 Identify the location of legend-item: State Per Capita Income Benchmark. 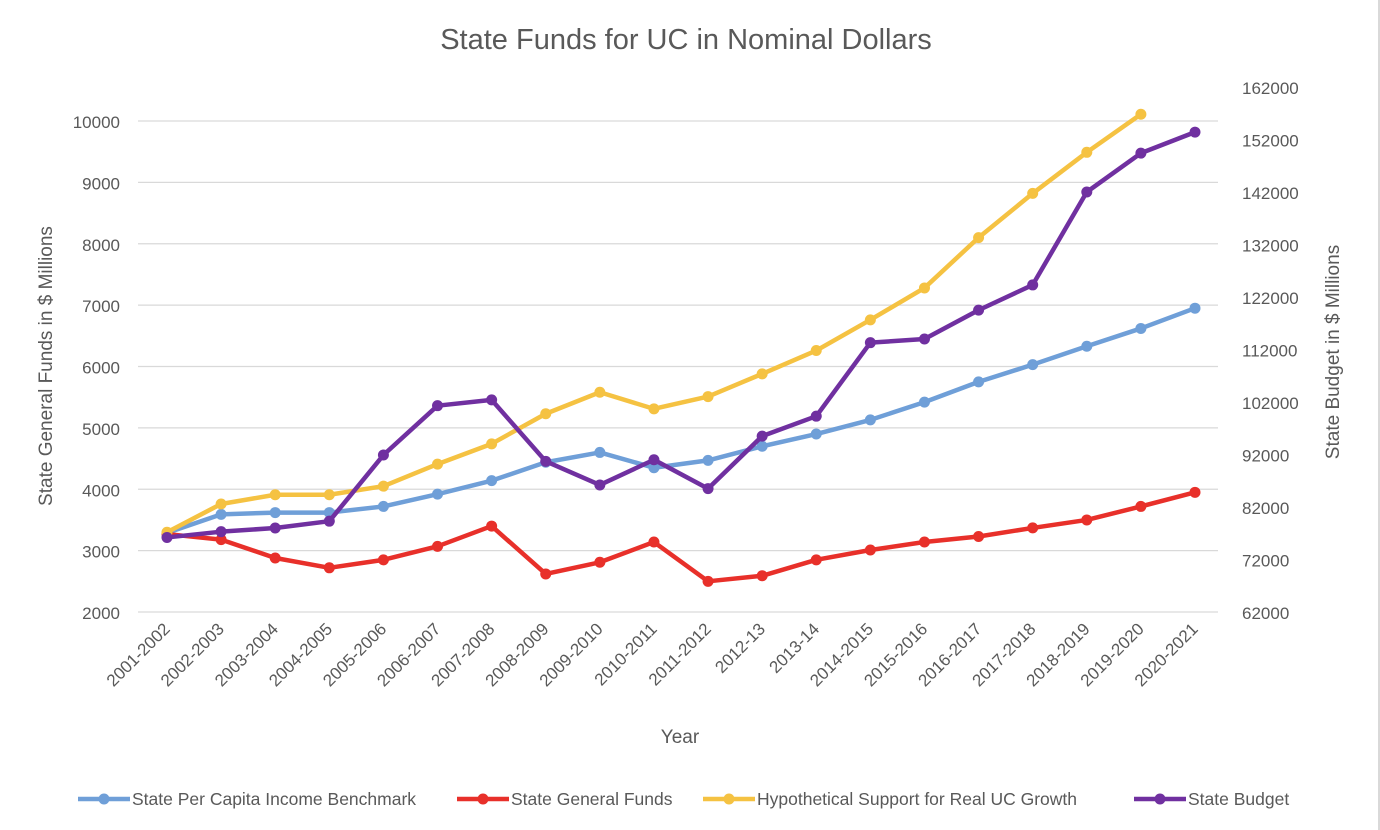
(247, 799).